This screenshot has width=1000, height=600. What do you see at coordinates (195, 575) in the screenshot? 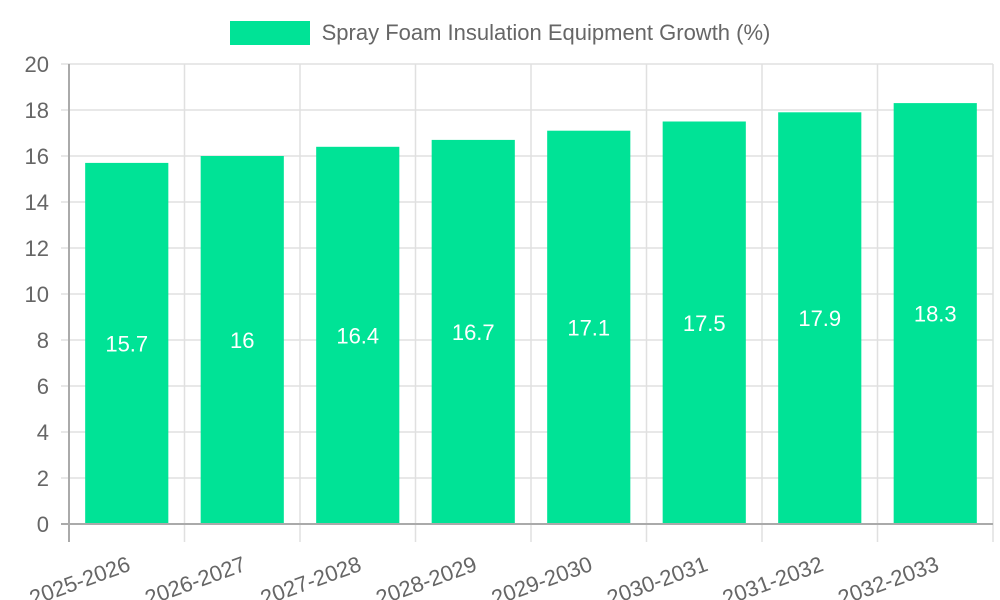
I see `x-tick-label: 2026-2027` at bounding box center [195, 575].